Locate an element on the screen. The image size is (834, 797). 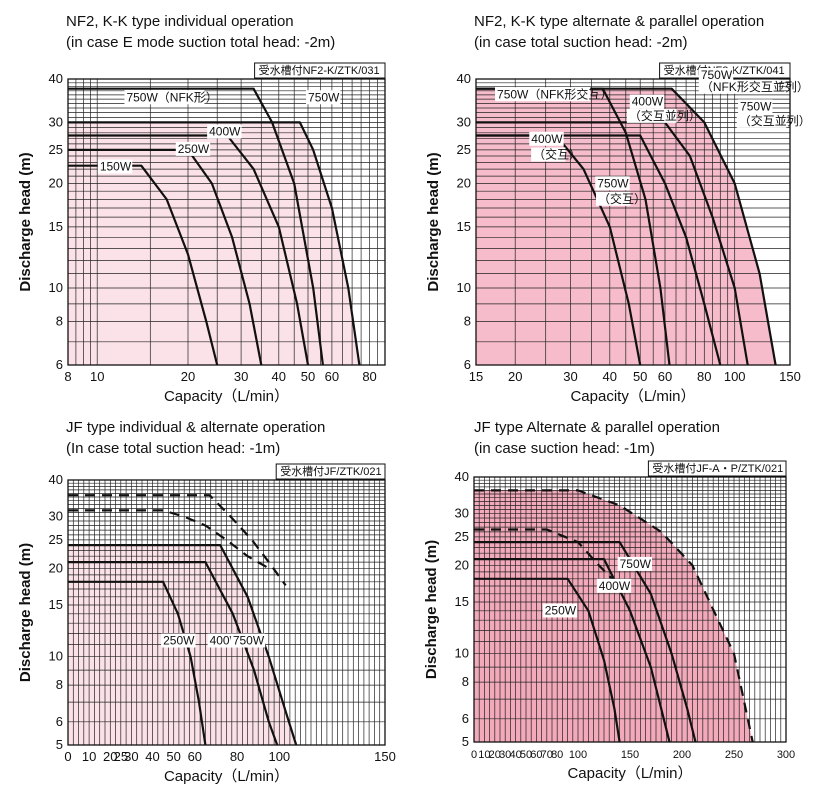
chart-code: 受水槽付JF/ZTK/021 is located at coordinates (330, 471).